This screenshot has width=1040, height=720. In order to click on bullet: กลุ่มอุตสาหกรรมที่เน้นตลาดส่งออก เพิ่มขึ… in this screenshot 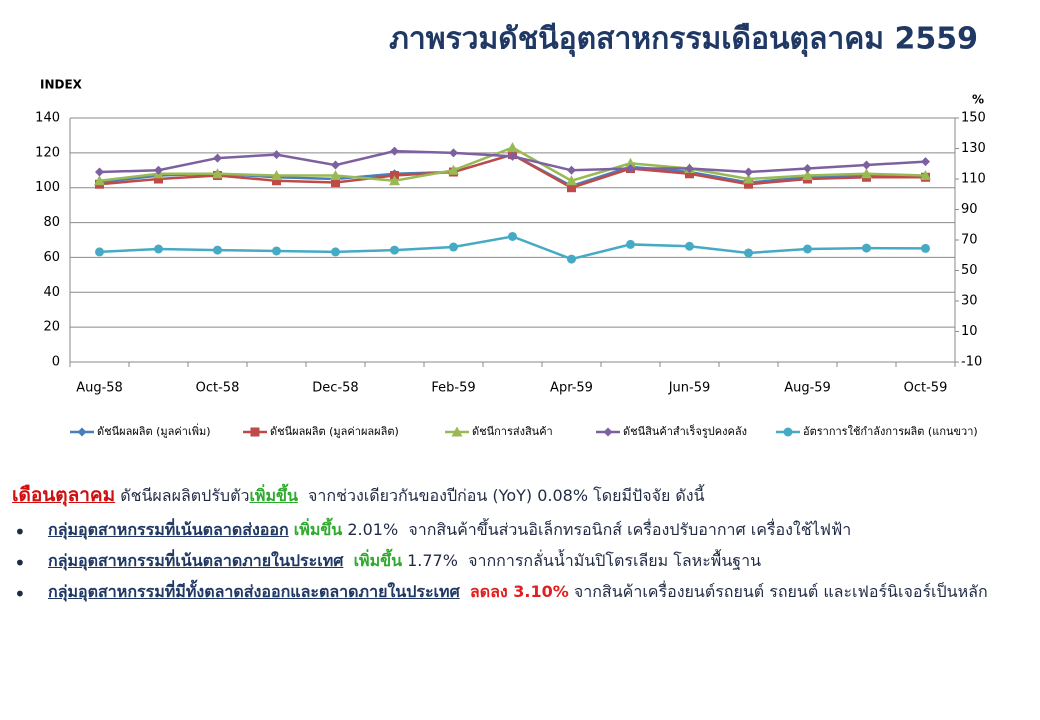, I will do `click(524, 532)`.